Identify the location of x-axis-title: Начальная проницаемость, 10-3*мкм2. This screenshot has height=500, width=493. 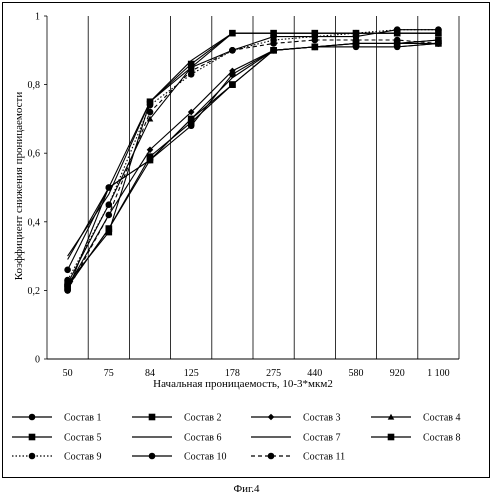
(243, 384).